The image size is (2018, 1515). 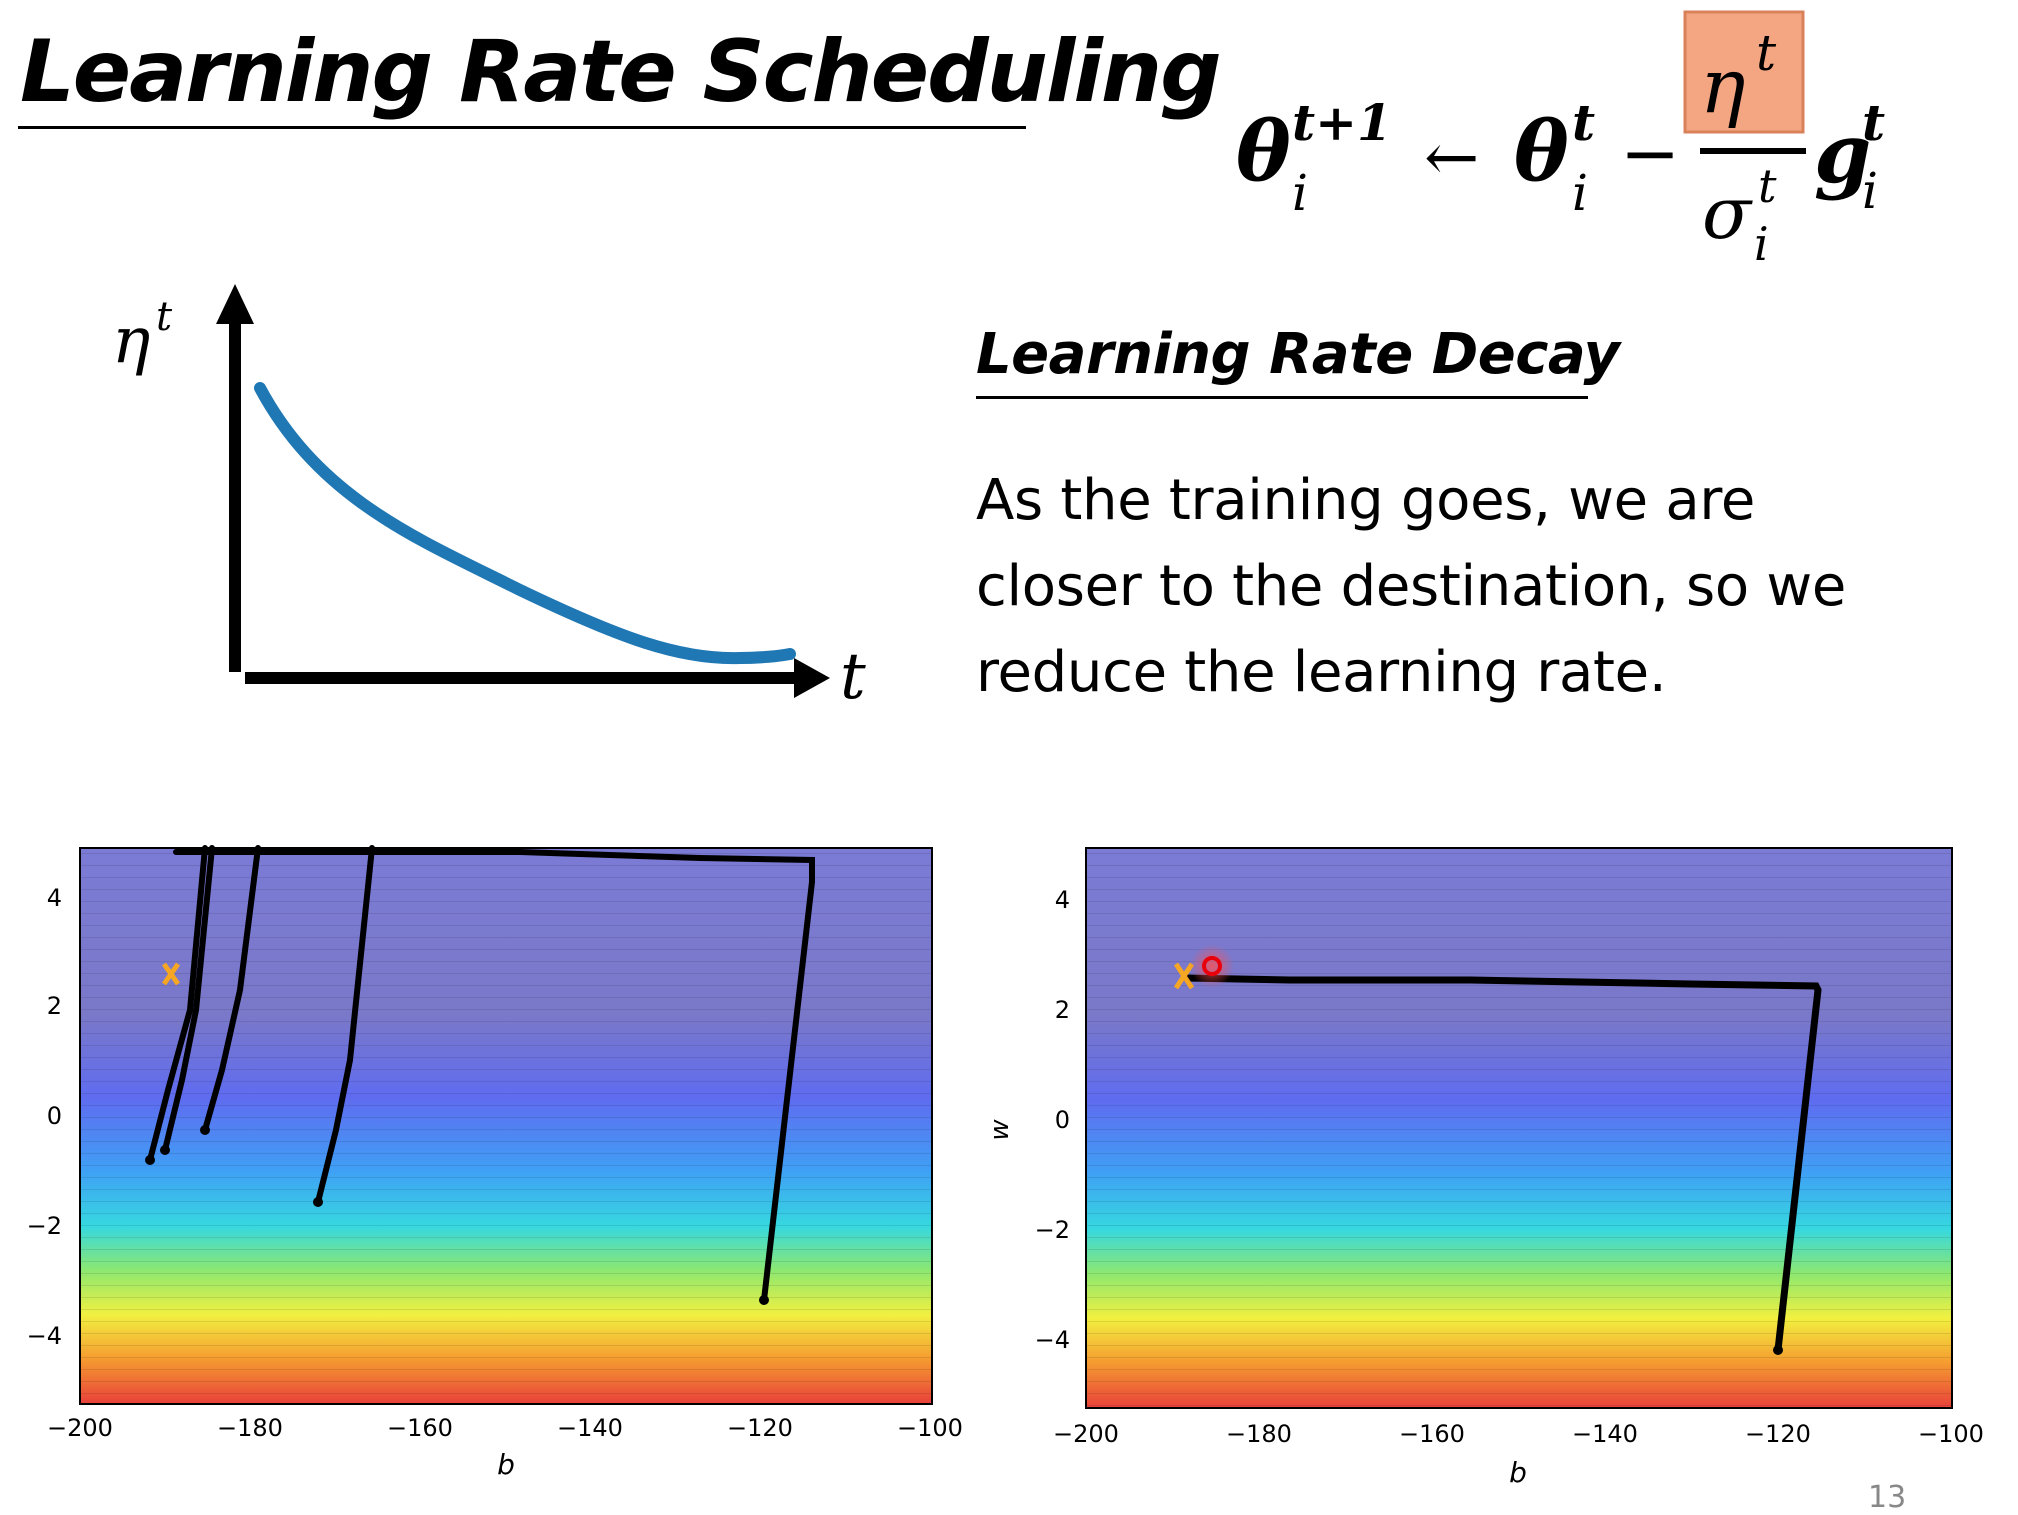 I want to click on gd-path-markers, so click(x=457, y=1215).